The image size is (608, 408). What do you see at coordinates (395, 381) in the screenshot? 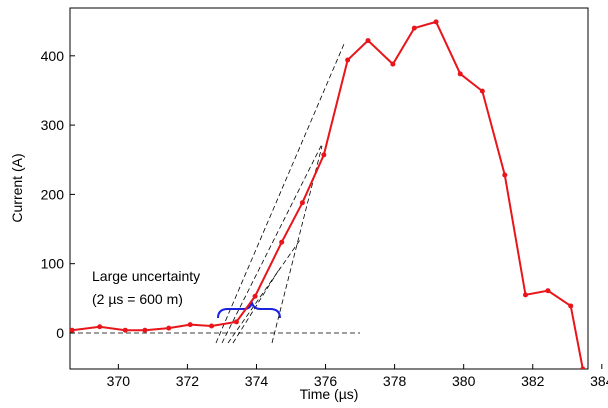
I see `x-tick-label: 378` at bounding box center [395, 381].